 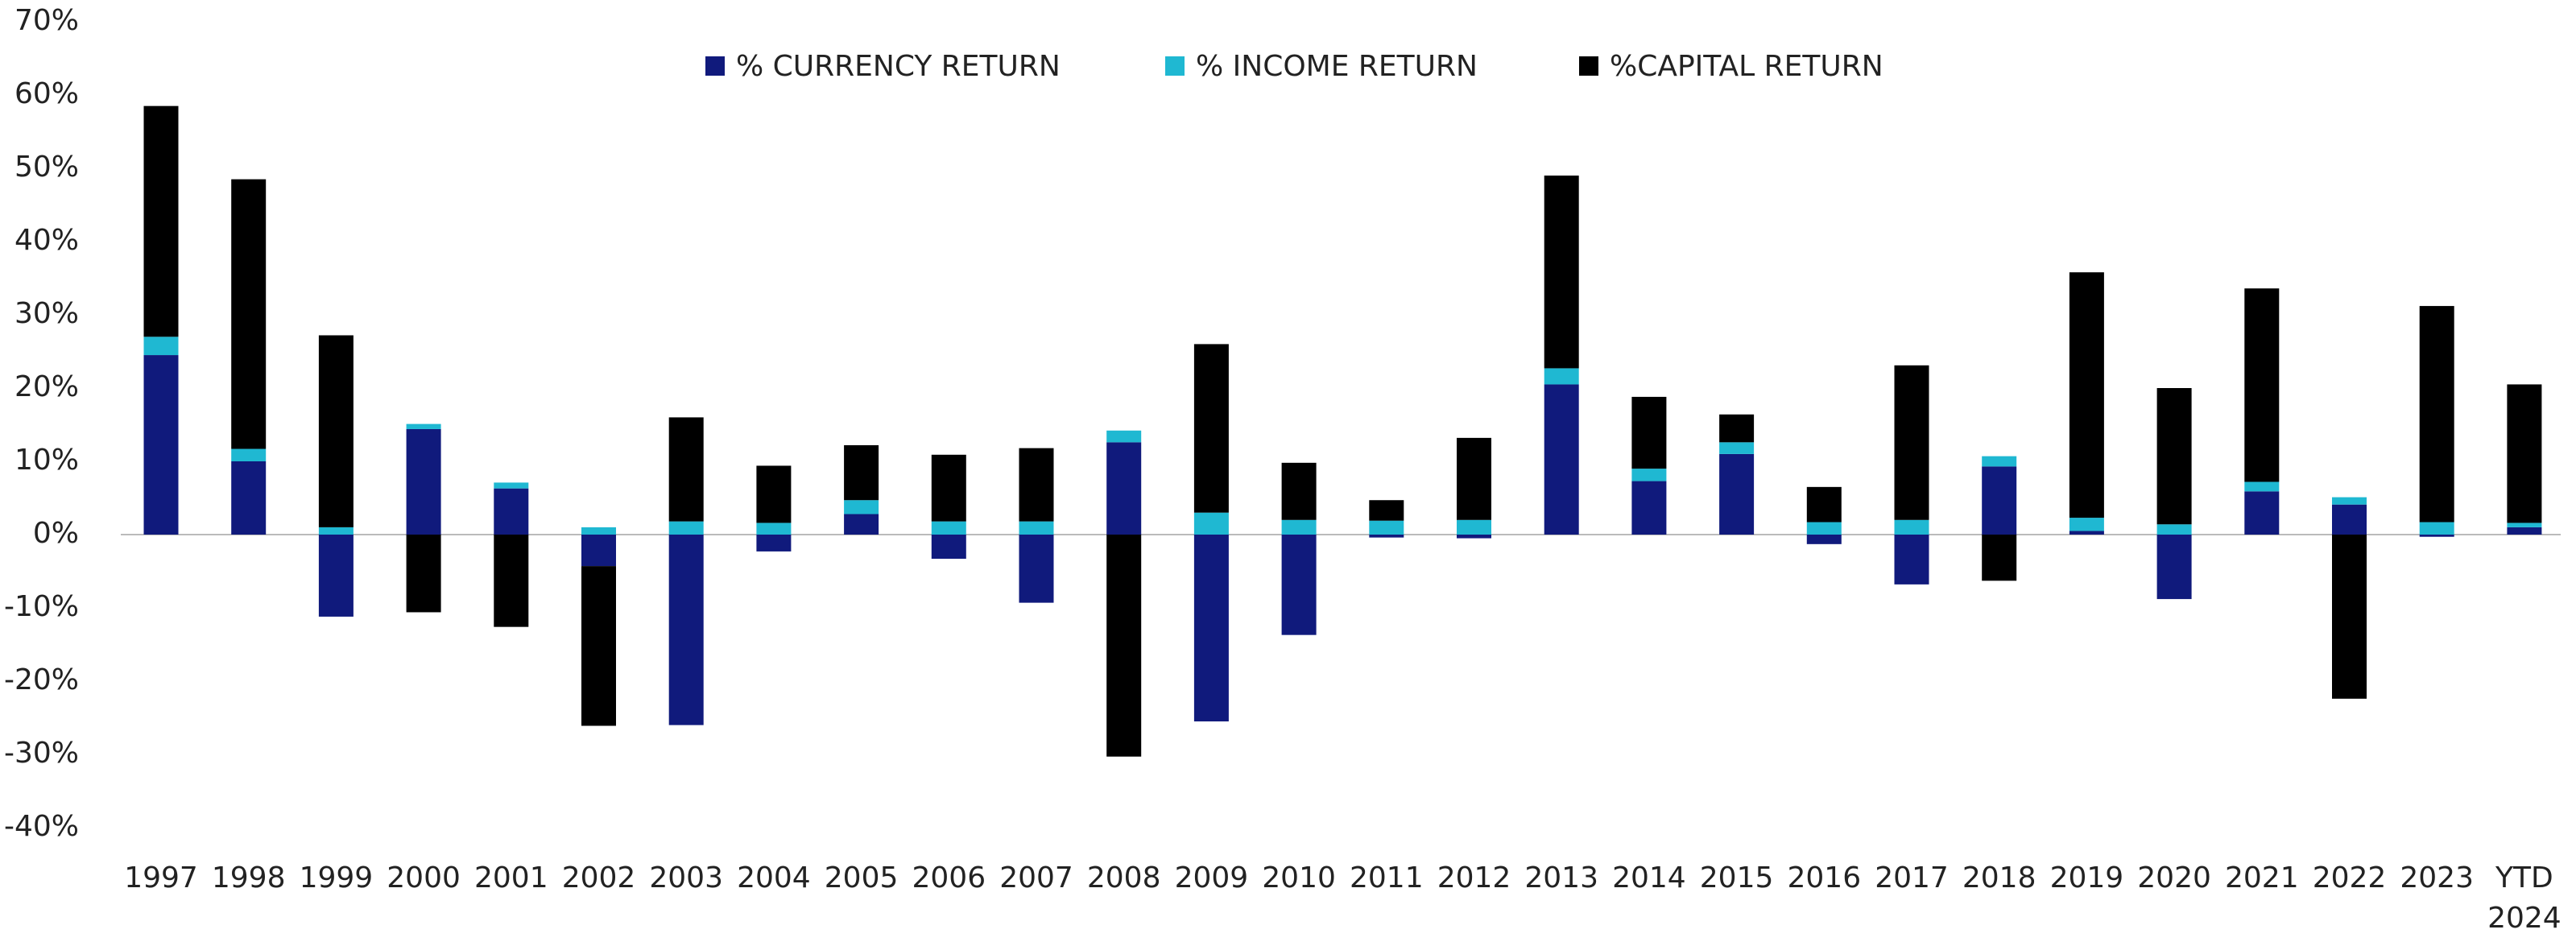 What do you see at coordinates (46, 240) in the screenshot?
I see `y-tick-label: 40%` at bounding box center [46, 240].